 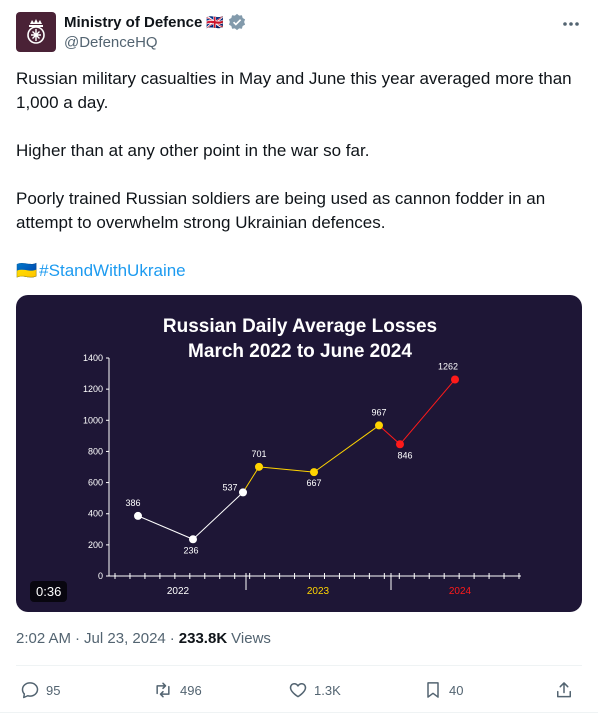 I want to click on more-options-icon, so click(x=571, y=24).